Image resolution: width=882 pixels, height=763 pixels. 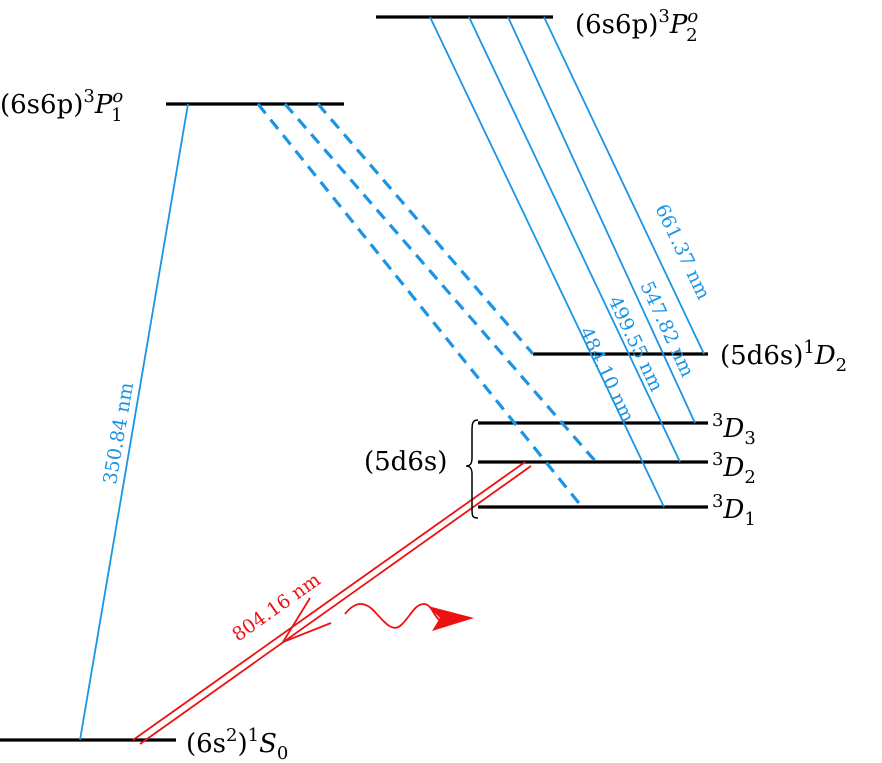 I want to click on photon-wave, so click(x=393, y=616).